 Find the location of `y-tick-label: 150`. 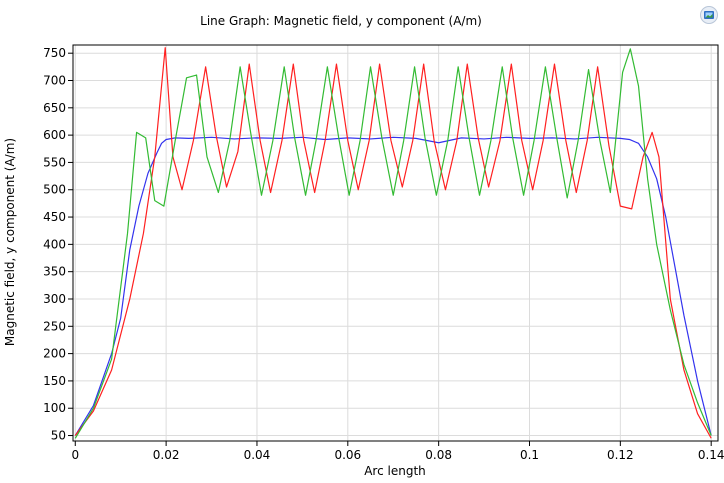

y-tick-label: 150 is located at coordinates (54, 381).